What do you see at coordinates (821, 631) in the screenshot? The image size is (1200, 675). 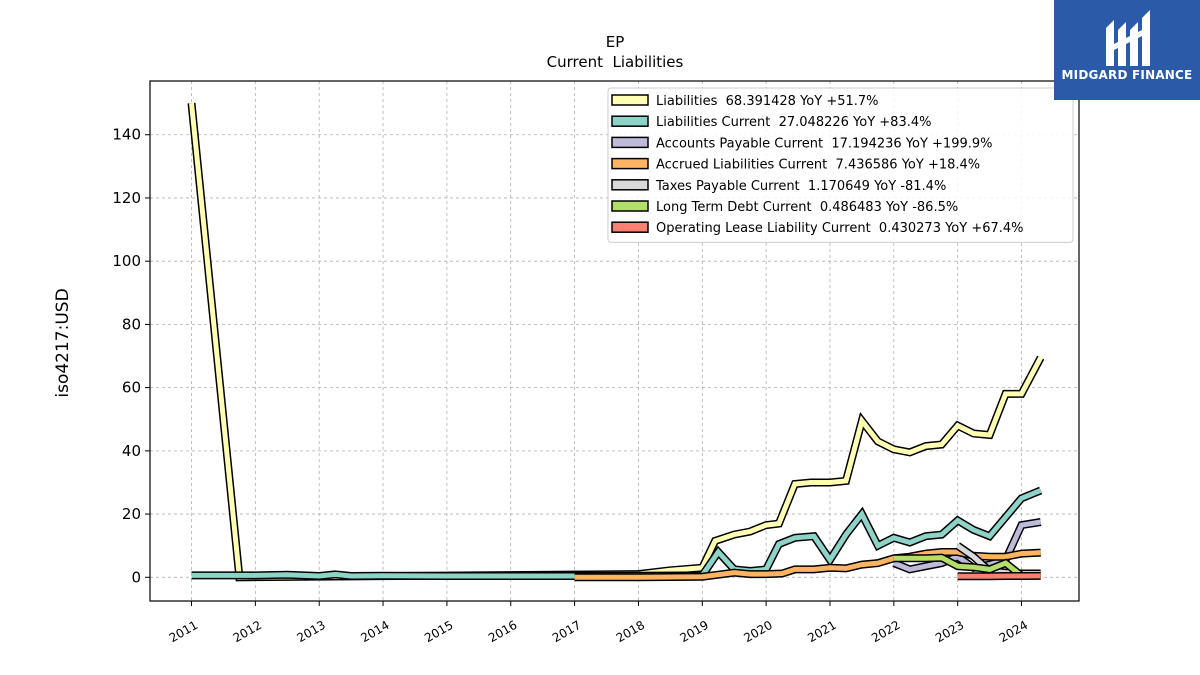 I see `x-tick-label: 2021` at bounding box center [821, 631].